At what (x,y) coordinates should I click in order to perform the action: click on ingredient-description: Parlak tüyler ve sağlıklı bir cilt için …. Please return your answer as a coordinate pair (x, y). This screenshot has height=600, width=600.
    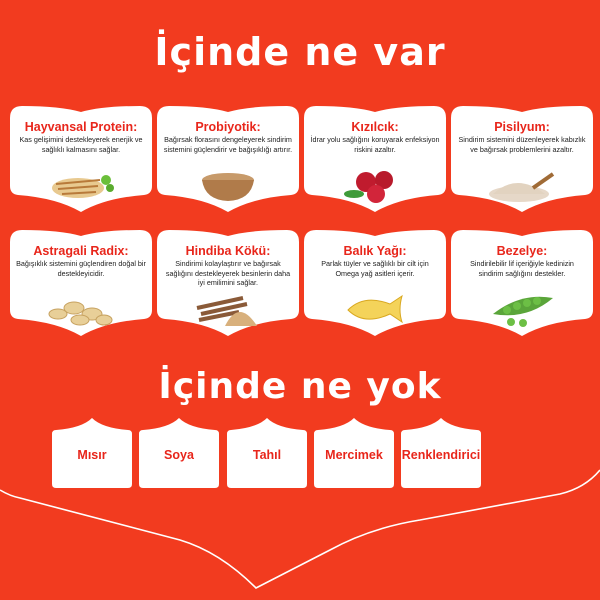
    Looking at the image, I should click on (375, 268).